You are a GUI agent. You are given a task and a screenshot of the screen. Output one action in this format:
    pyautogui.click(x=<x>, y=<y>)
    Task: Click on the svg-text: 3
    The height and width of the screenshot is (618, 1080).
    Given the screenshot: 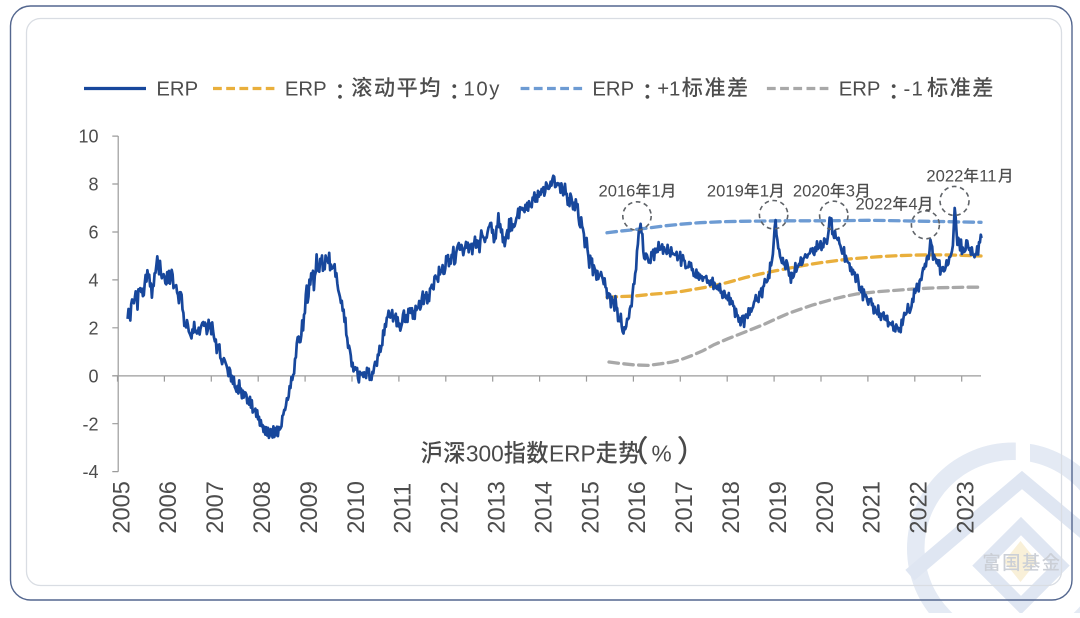 What is the action you would take?
    pyautogui.click(x=850, y=191)
    